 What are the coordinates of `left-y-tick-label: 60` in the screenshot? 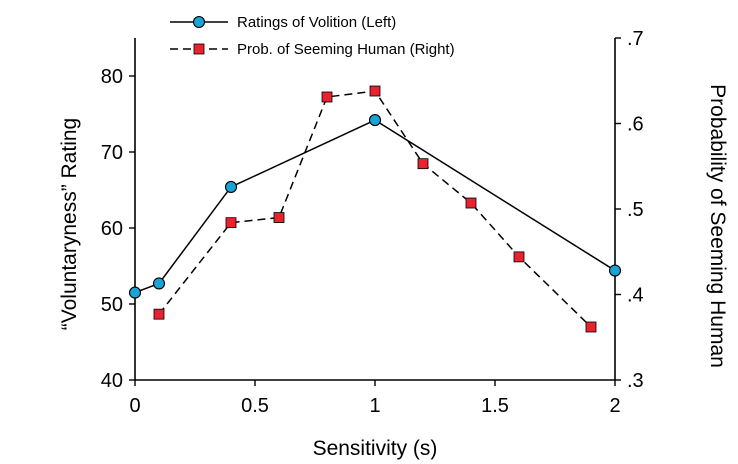 It's located at (112, 229).